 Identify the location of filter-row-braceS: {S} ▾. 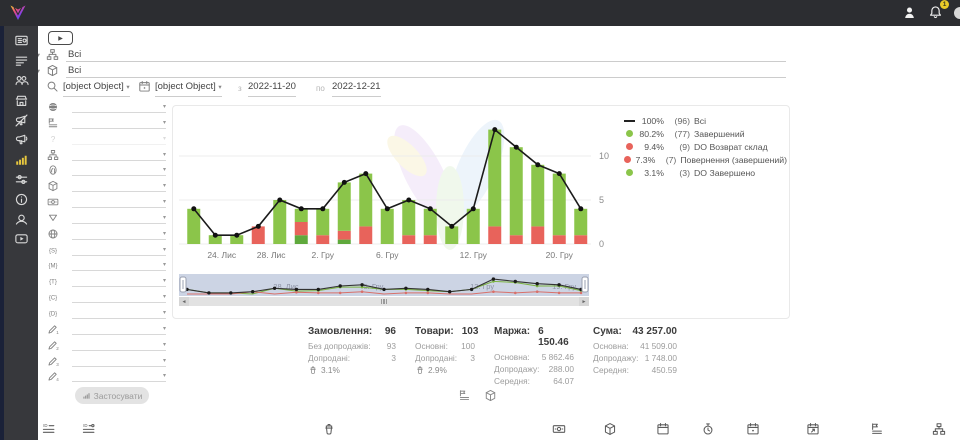
(106, 251).